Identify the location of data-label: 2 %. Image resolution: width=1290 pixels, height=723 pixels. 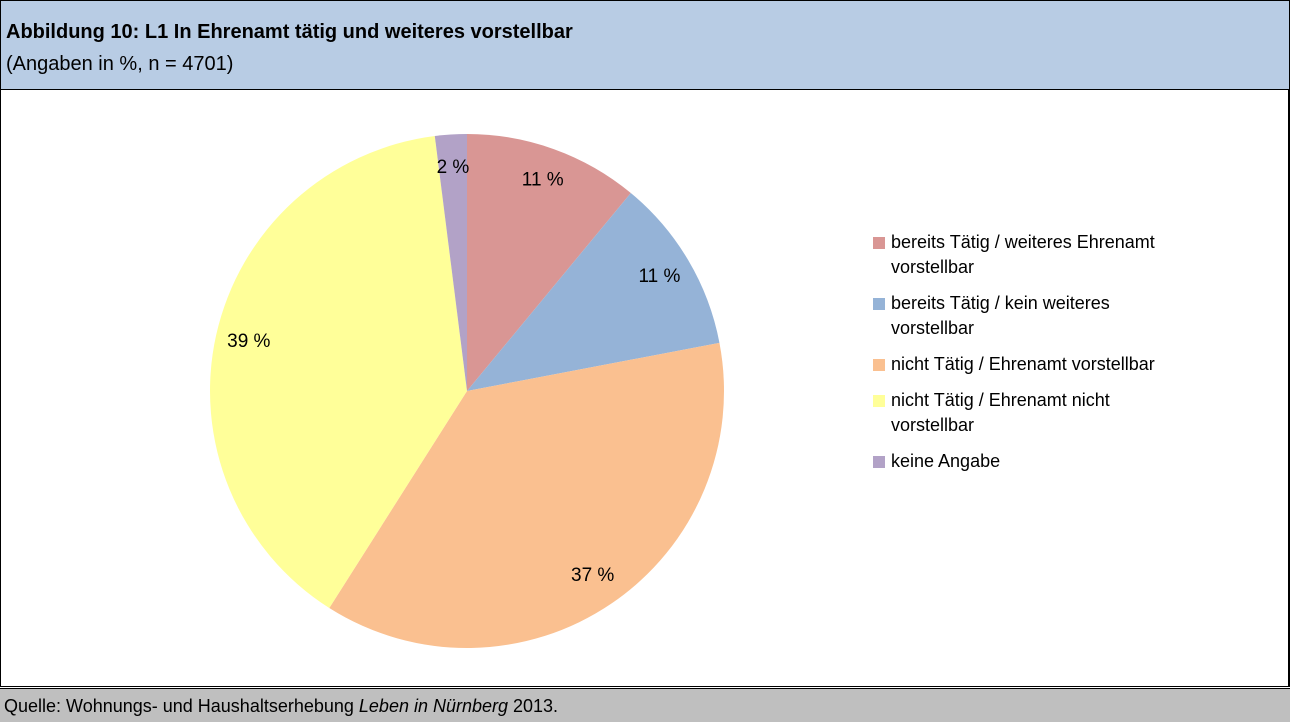
(453, 167).